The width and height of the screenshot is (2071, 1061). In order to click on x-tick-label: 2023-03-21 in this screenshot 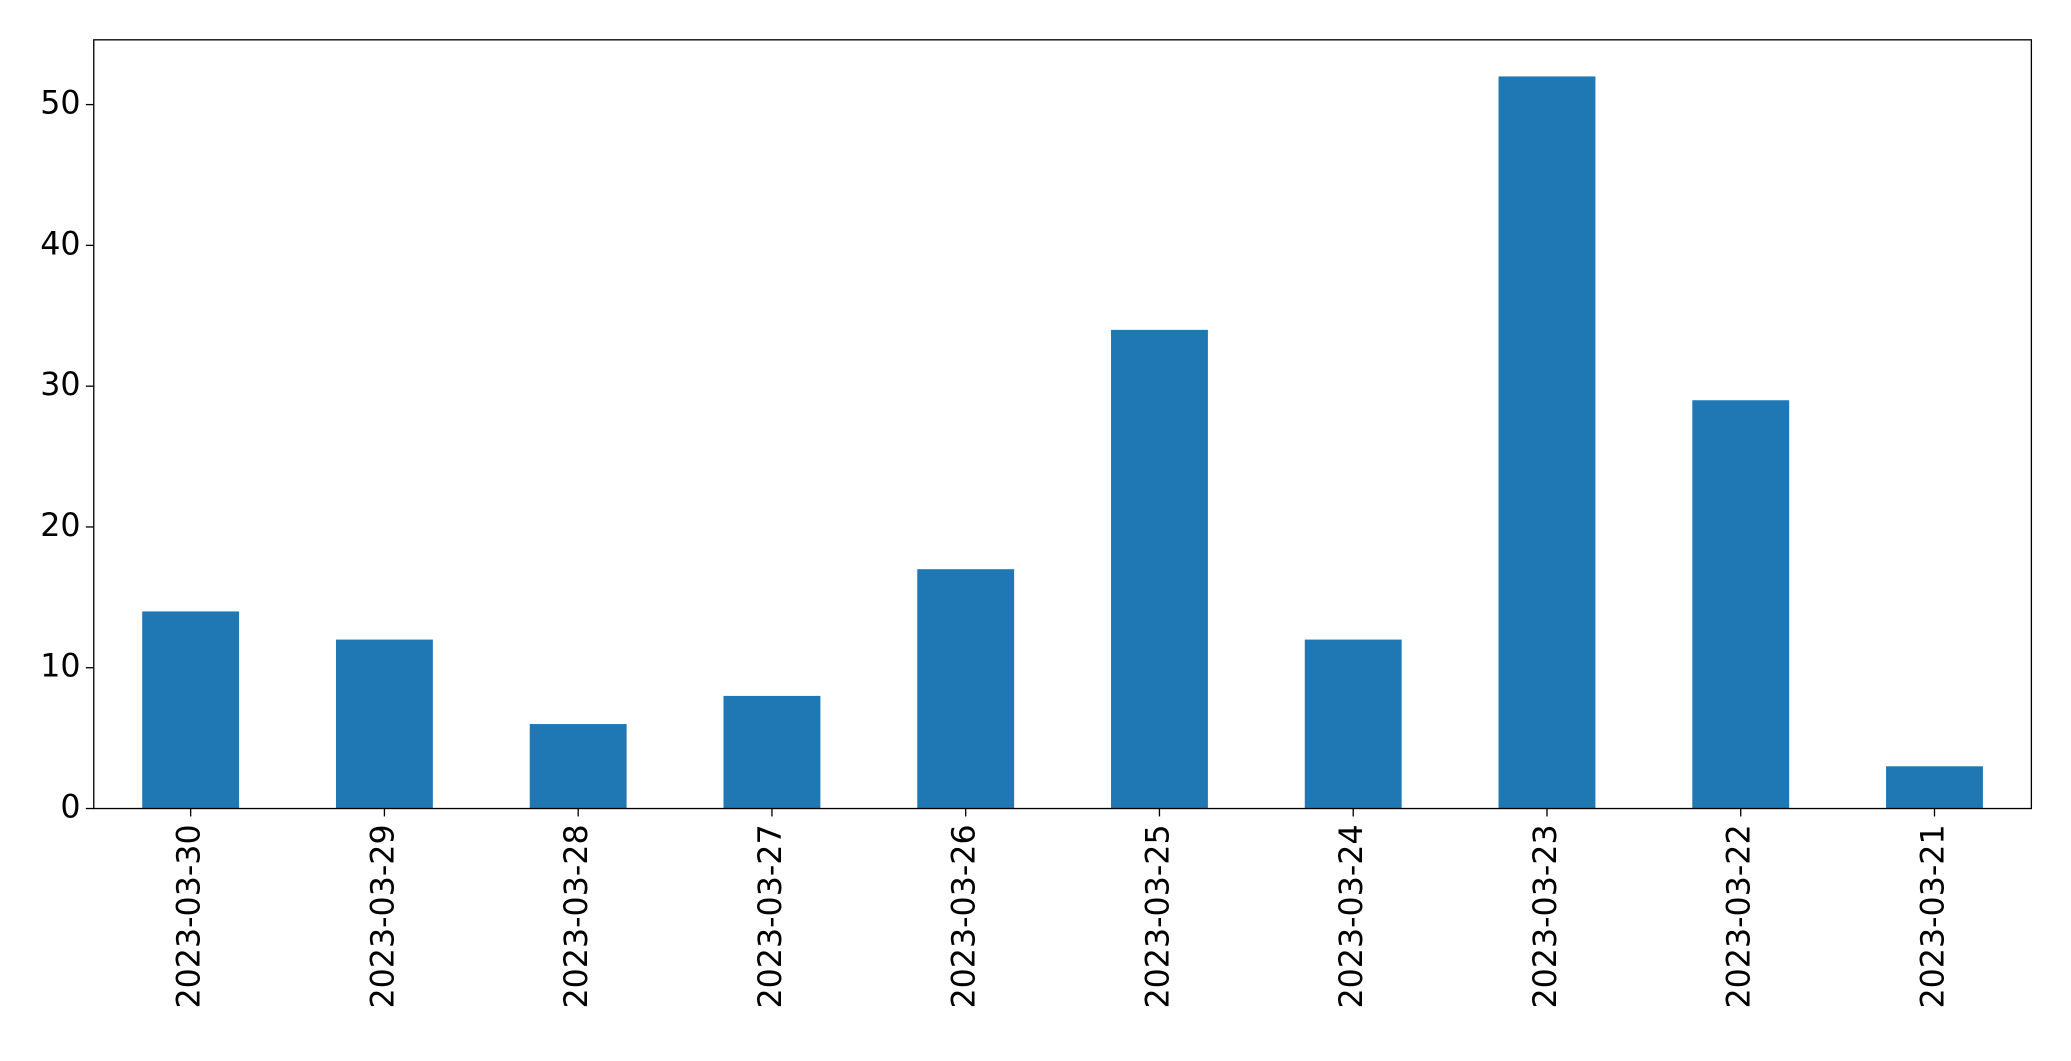, I will do `click(1933, 916)`.